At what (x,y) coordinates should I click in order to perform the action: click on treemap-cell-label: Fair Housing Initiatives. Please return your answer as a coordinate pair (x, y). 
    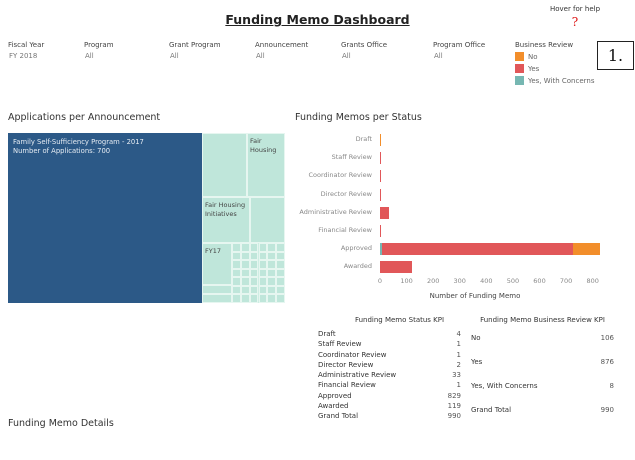
    Looking at the image, I should click on (225, 209).